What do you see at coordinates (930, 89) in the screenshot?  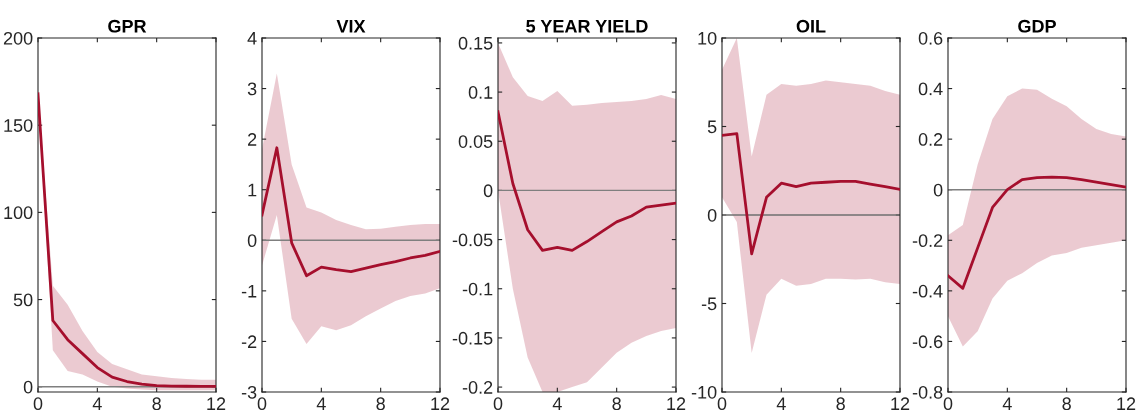 I see `y-tick-label: 0.4` at bounding box center [930, 89].